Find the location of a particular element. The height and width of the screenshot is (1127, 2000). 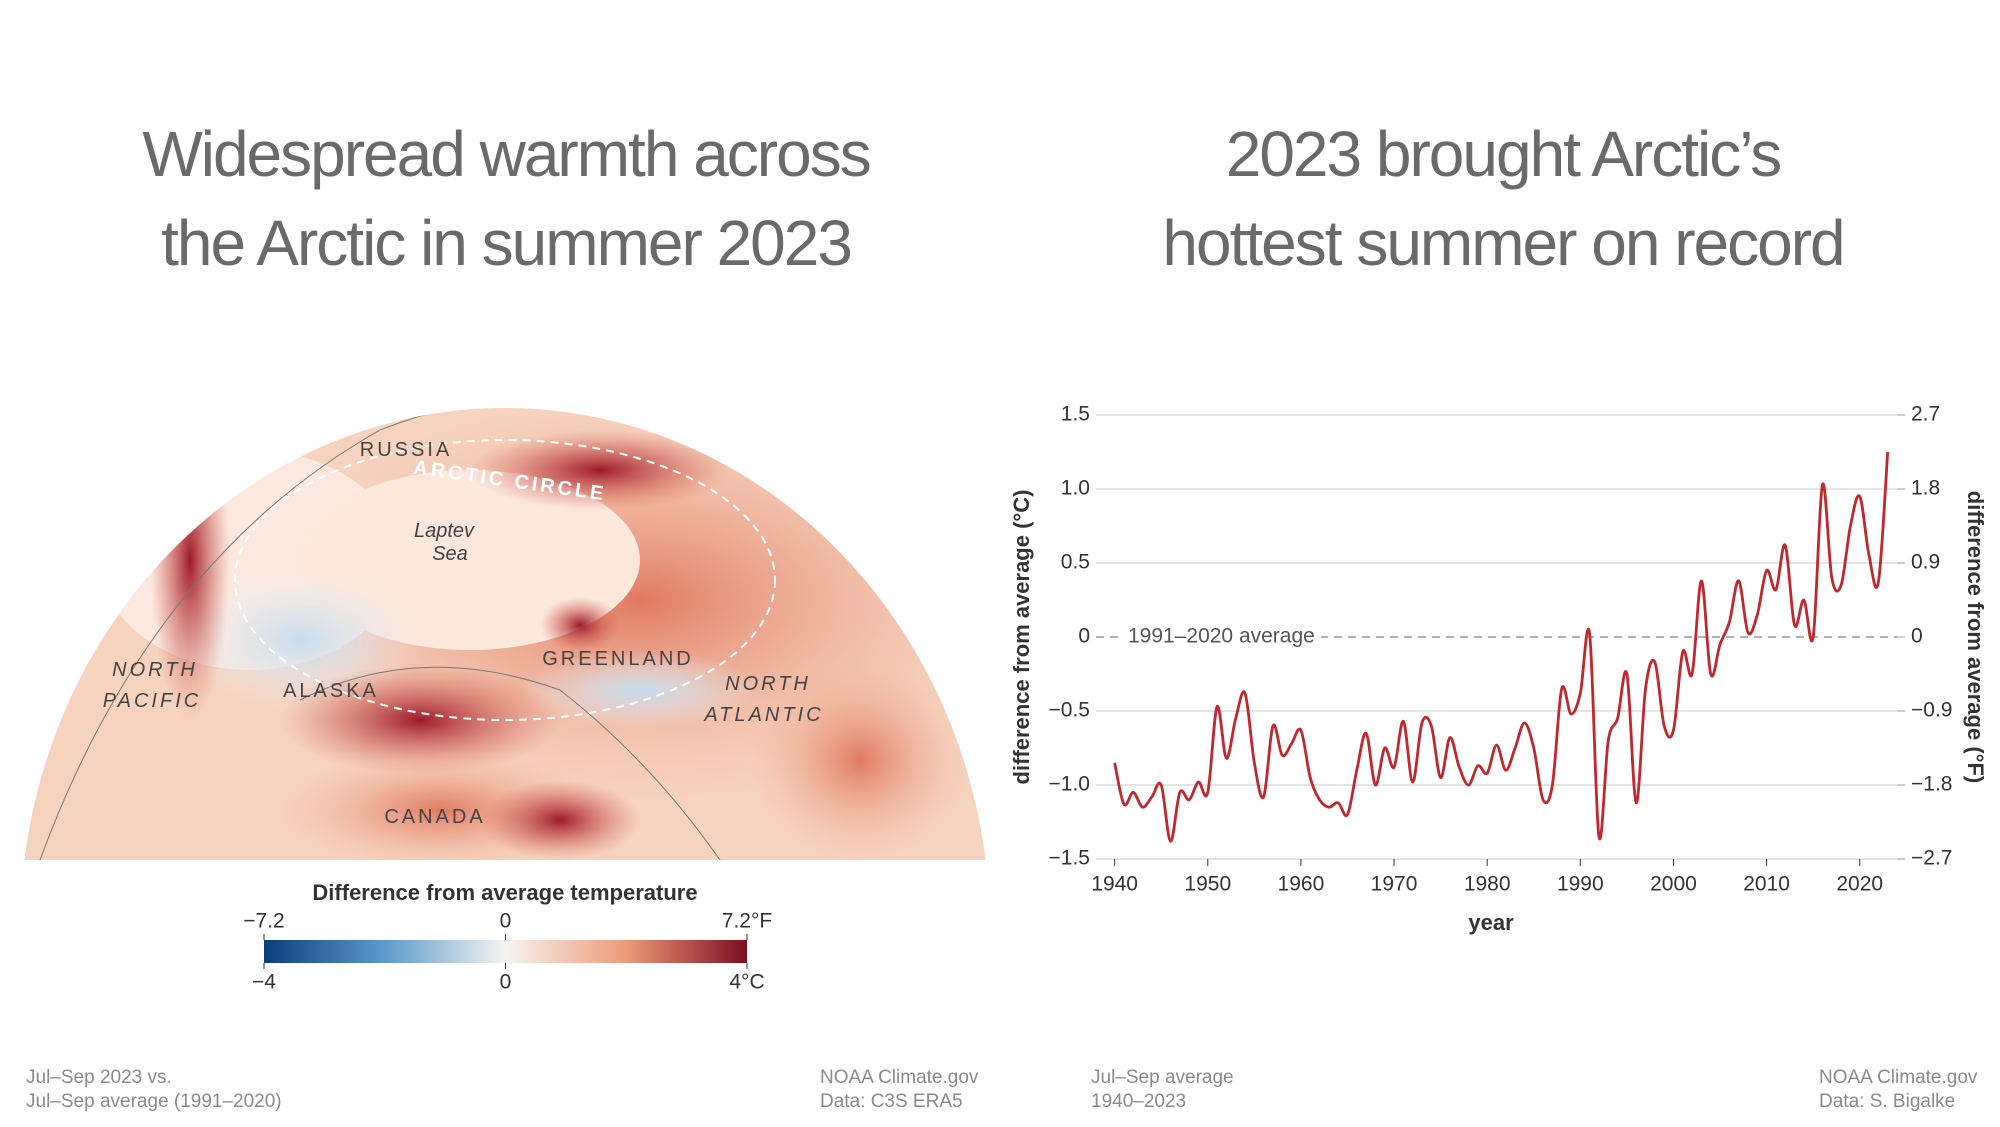

x-tick-label: 1940 is located at coordinates (1114, 884).